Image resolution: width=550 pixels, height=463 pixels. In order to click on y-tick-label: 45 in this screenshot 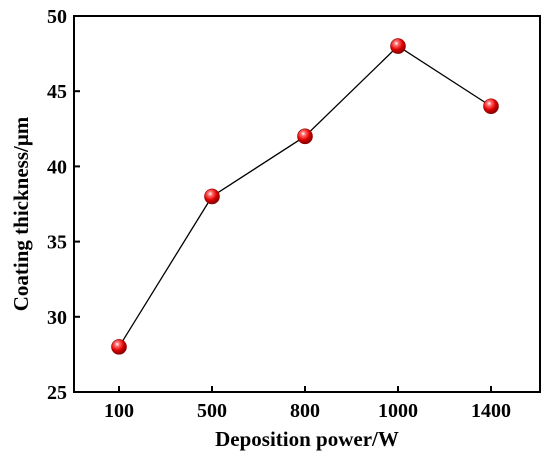, I will do `click(57, 92)`.